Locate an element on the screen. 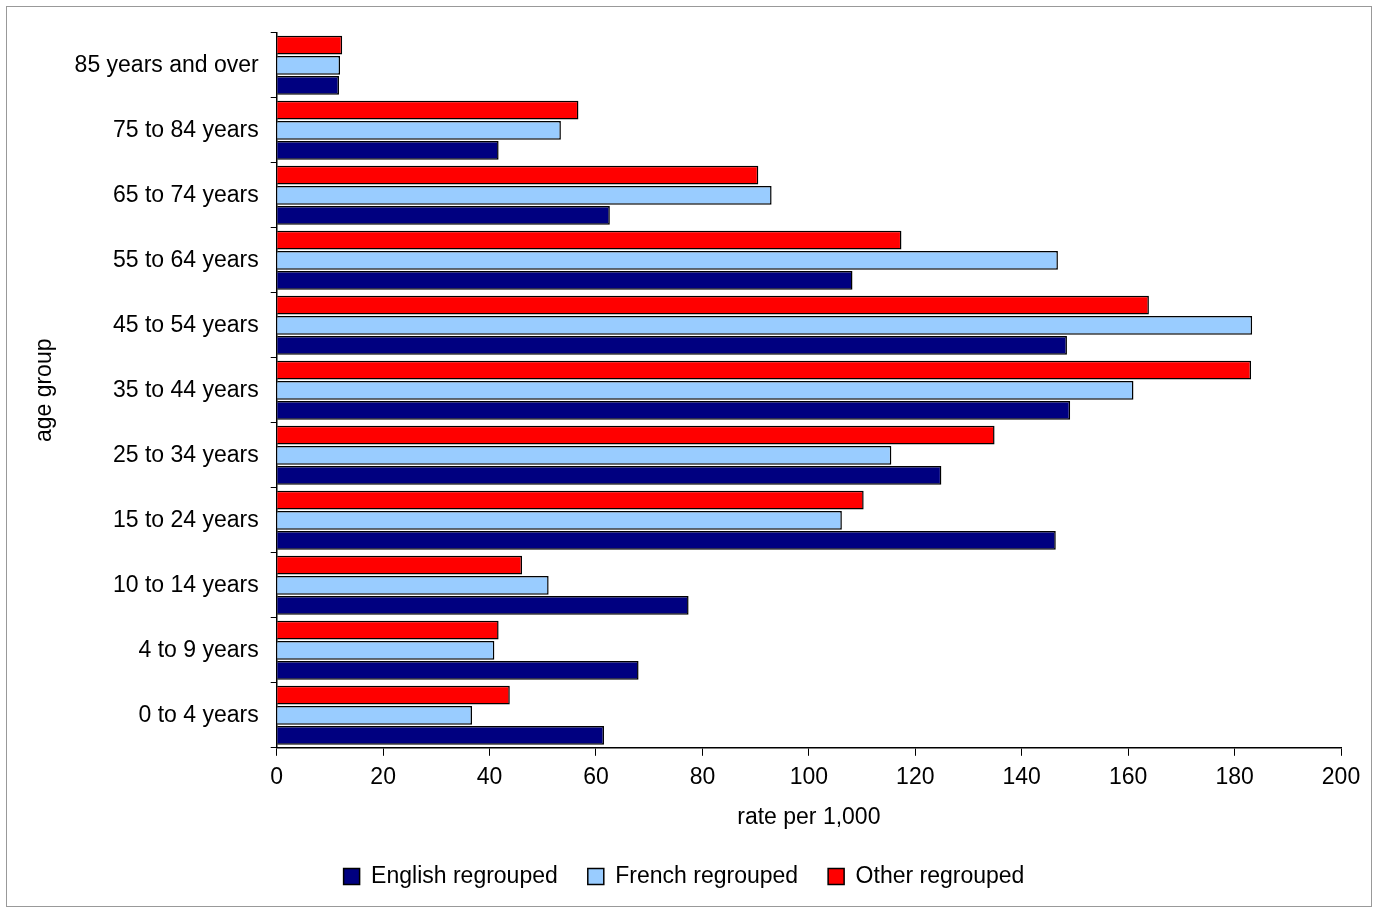  y-axis-title: age group is located at coordinates (43, 390).